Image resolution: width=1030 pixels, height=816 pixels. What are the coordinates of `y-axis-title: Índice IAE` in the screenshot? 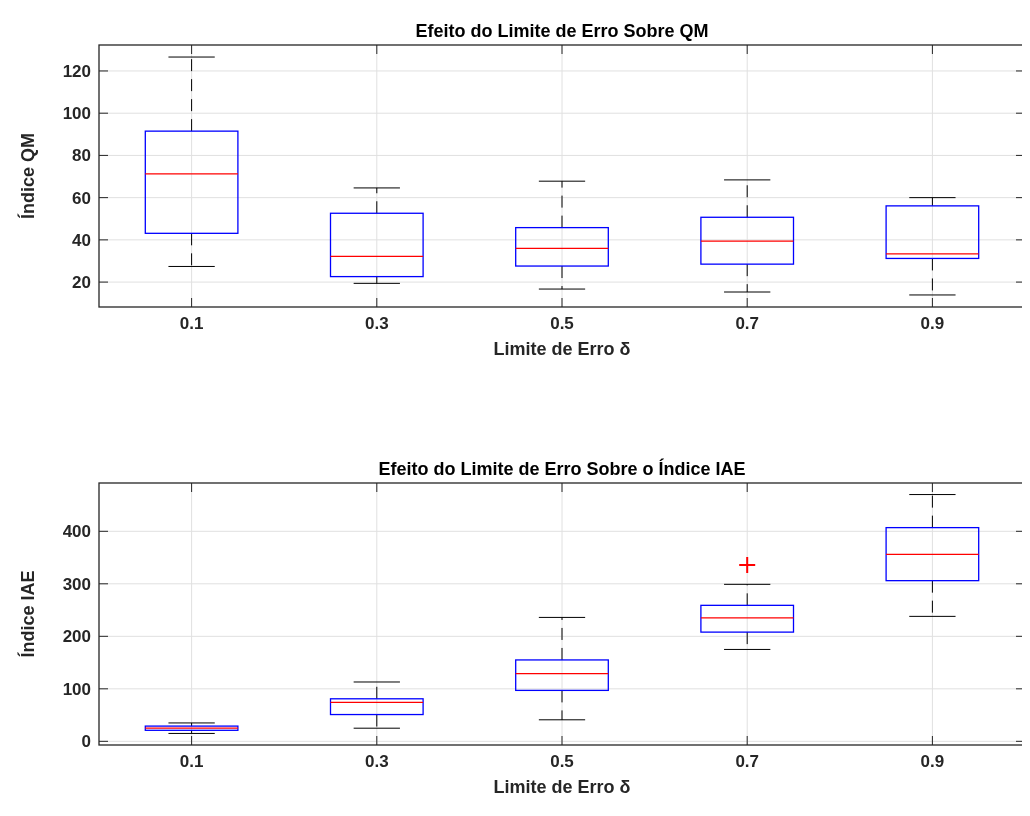 It's located at (27, 614).